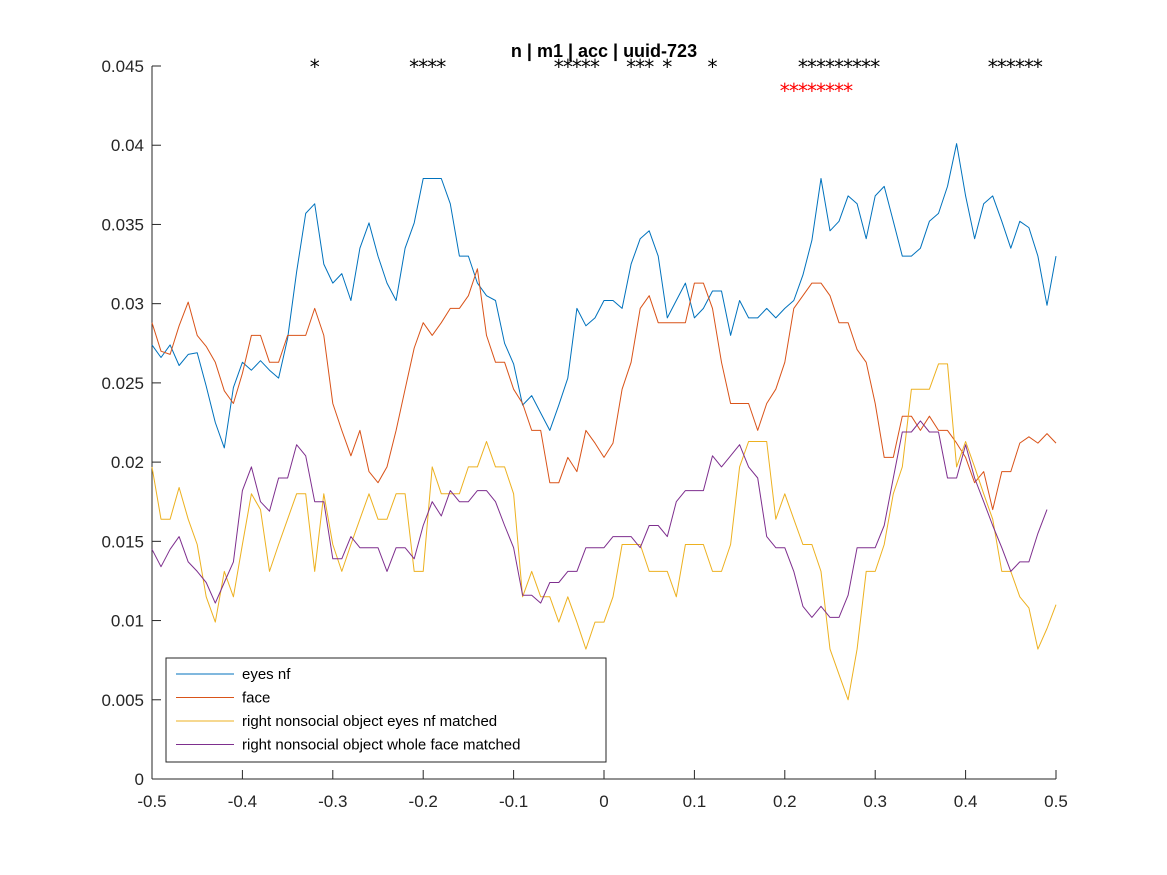  What do you see at coordinates (127, 621) in the screenshot?
I see `y-tick-label: 0.01` at bounding box center [127, 621].